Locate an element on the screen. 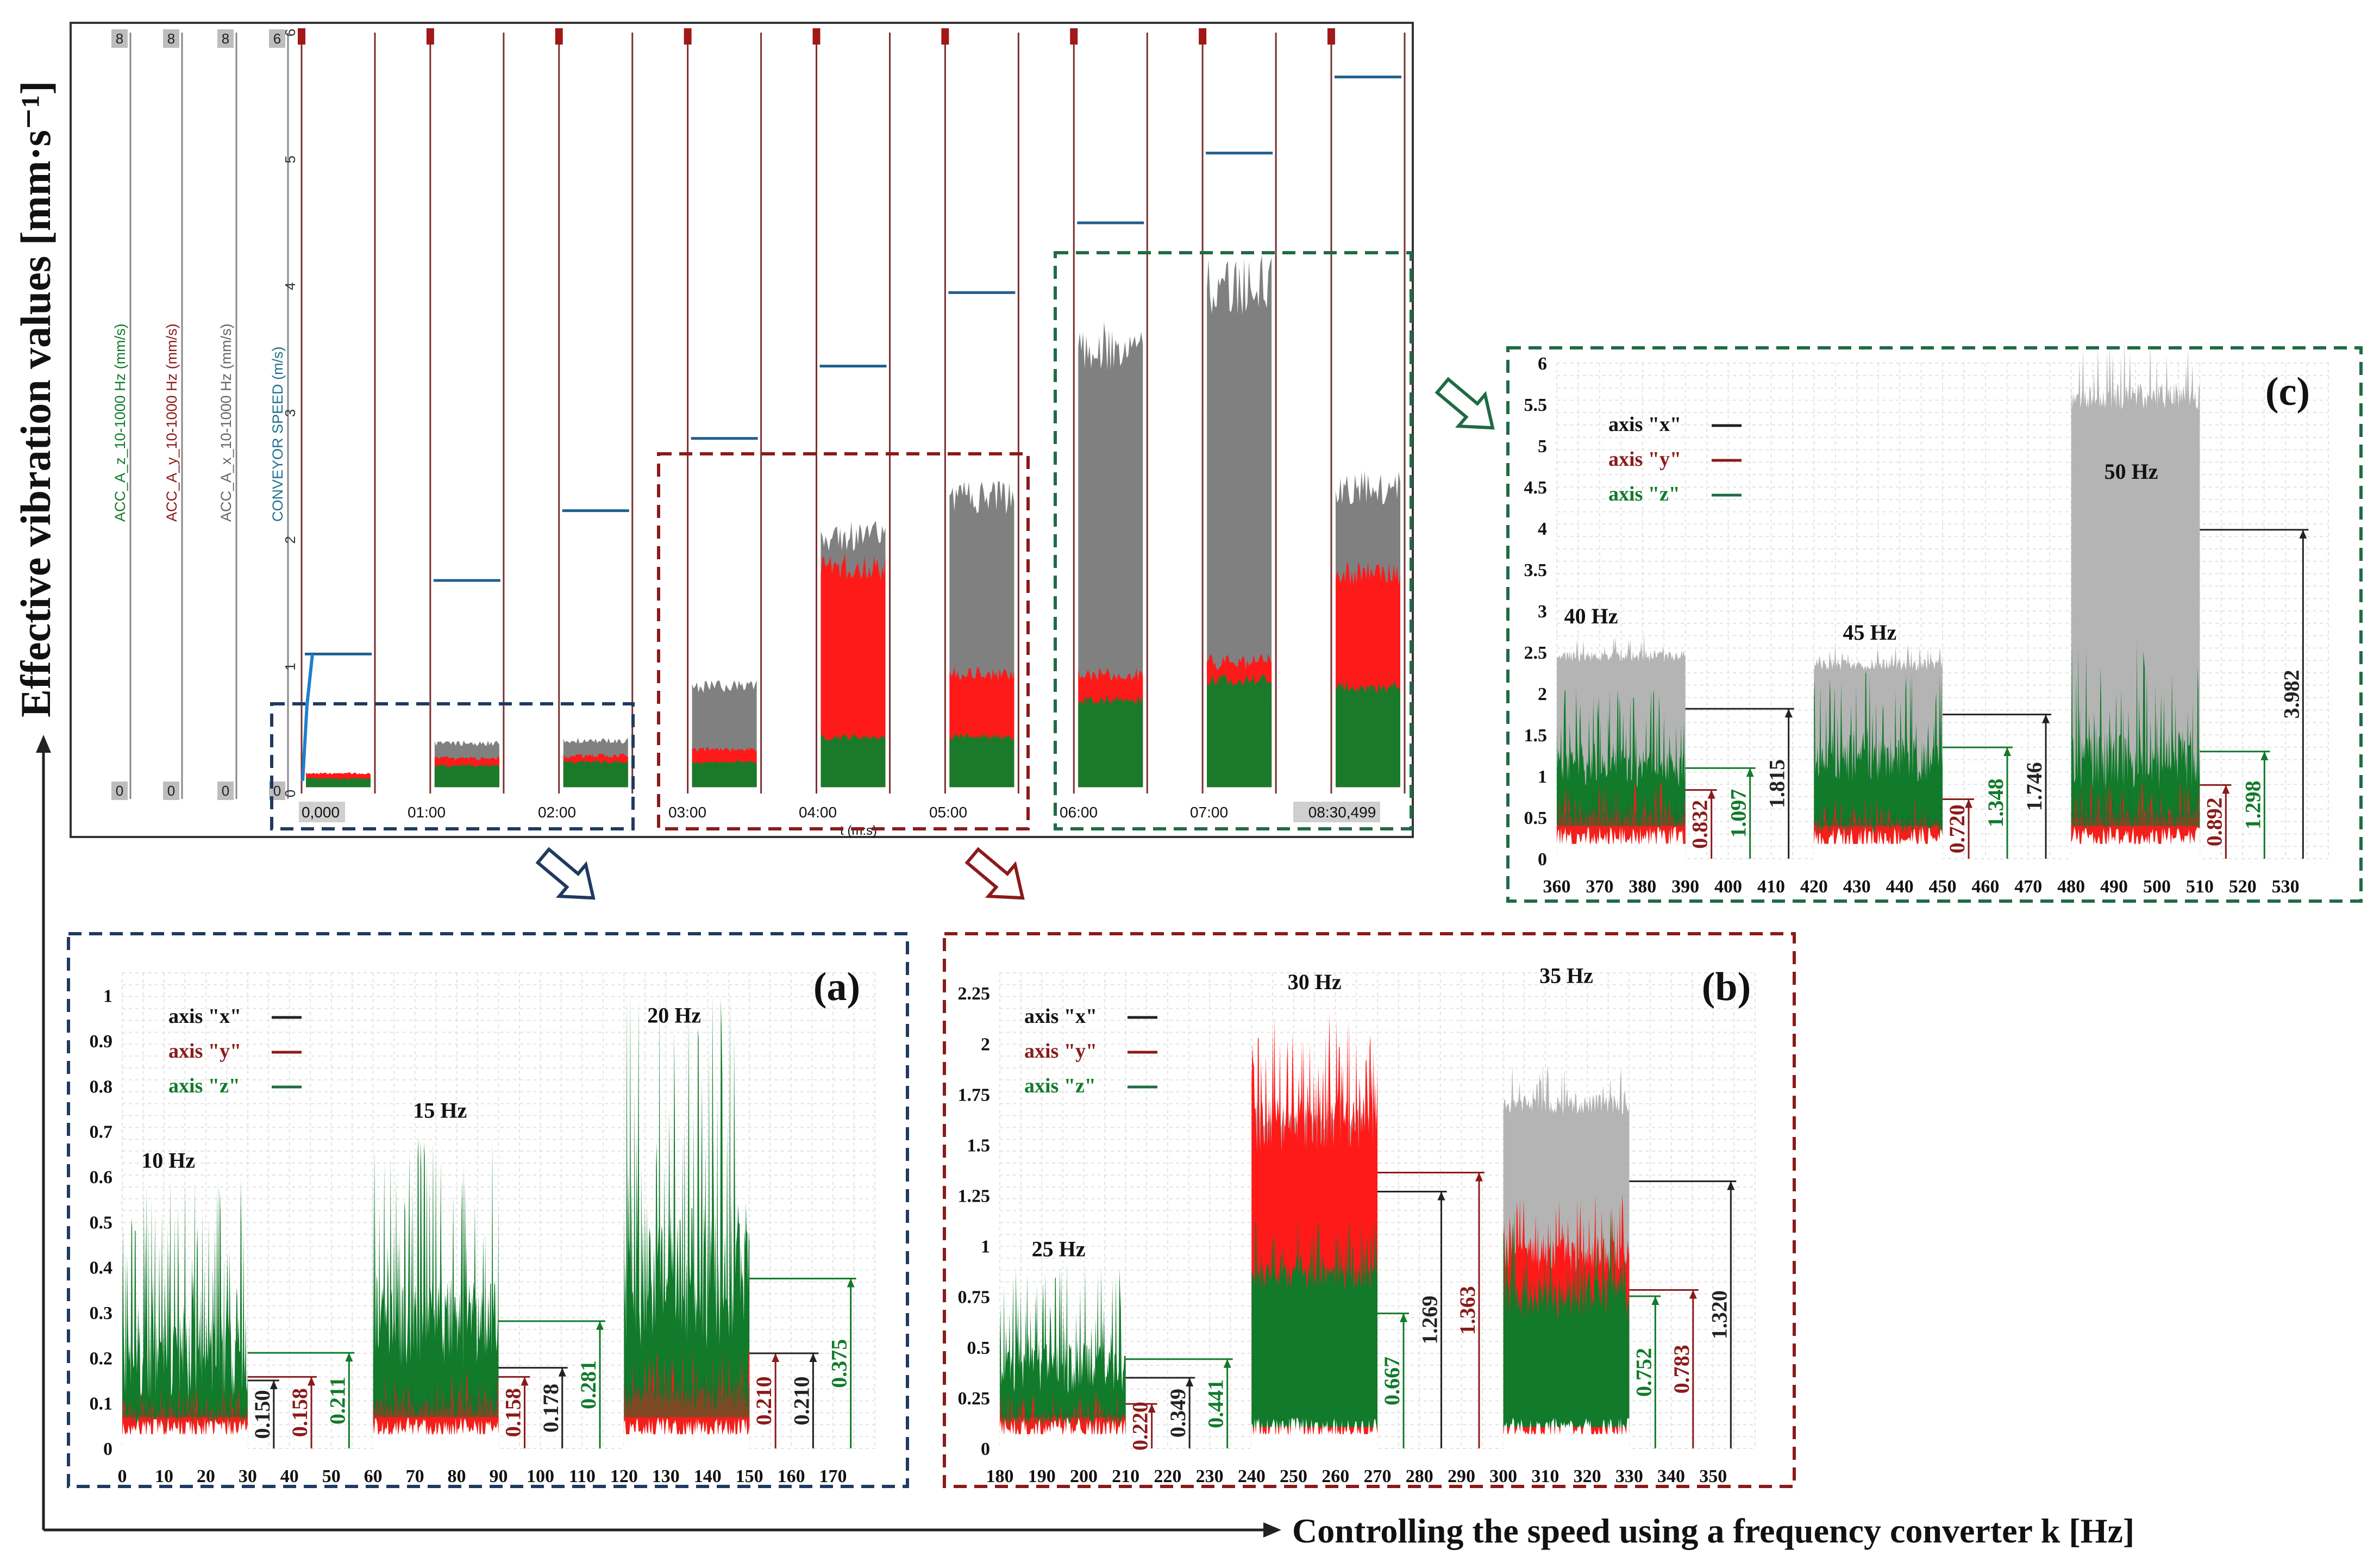 This screenshot has width=2380, height=1562. value-label-x: 0.150 is located at coordinates (262, 1414).